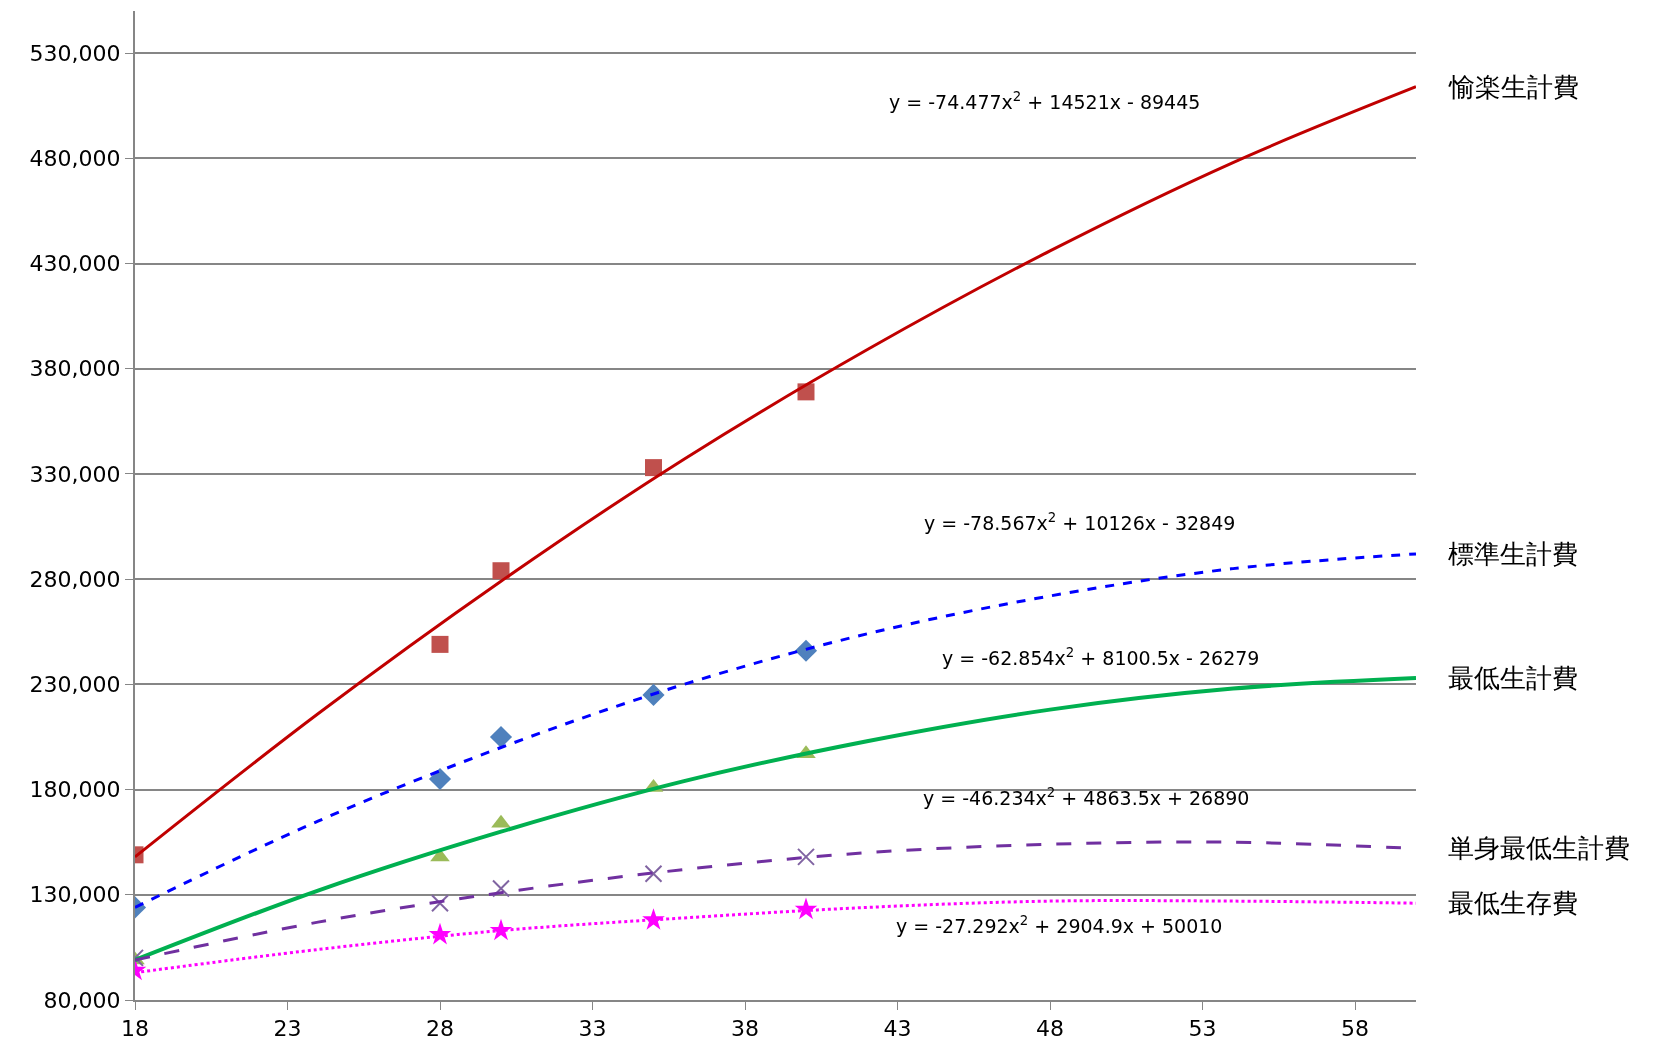 This screenshot has width=1663, height=1052. Describe the element at coordinates (75, 53) in the screenshot. I see `y-tick-label: 530,000` at that location.